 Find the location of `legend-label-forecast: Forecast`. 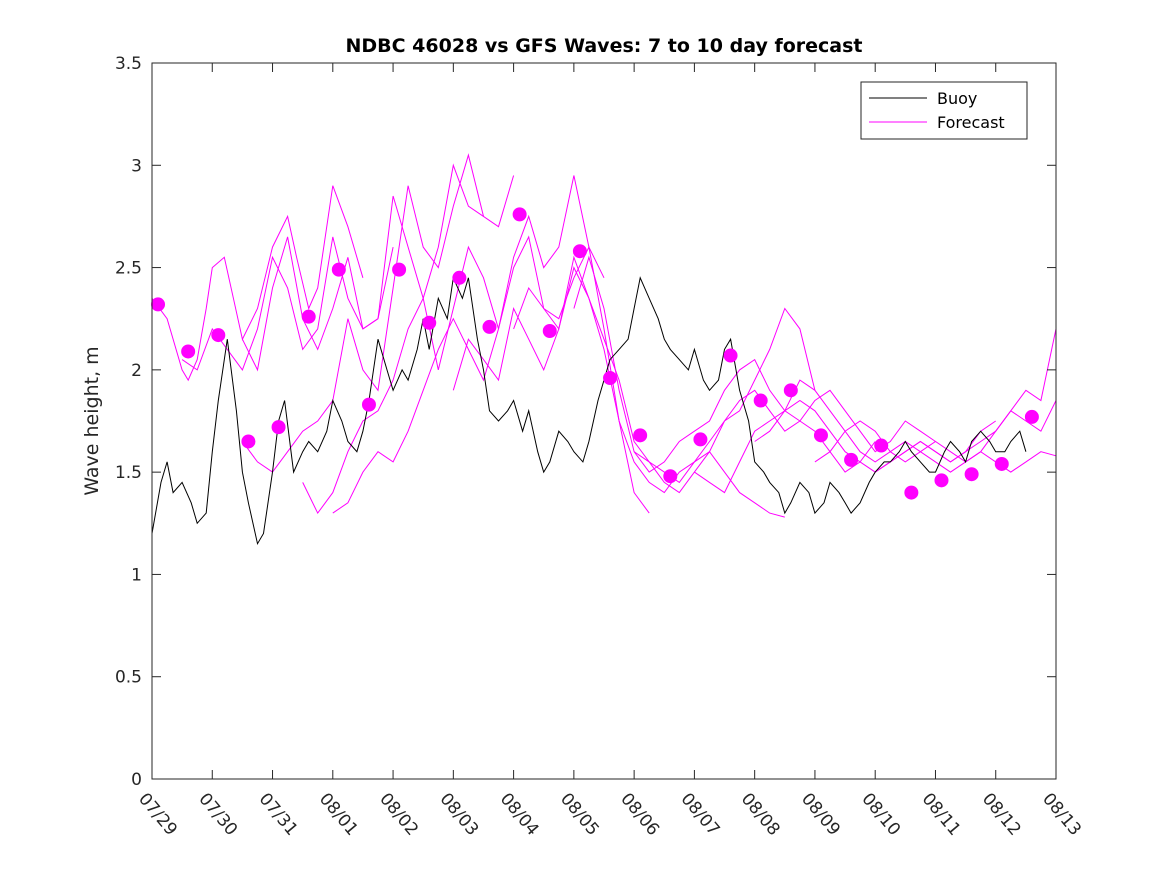

legend-label-forecast: Forecast is located at coordinates (971, 122).